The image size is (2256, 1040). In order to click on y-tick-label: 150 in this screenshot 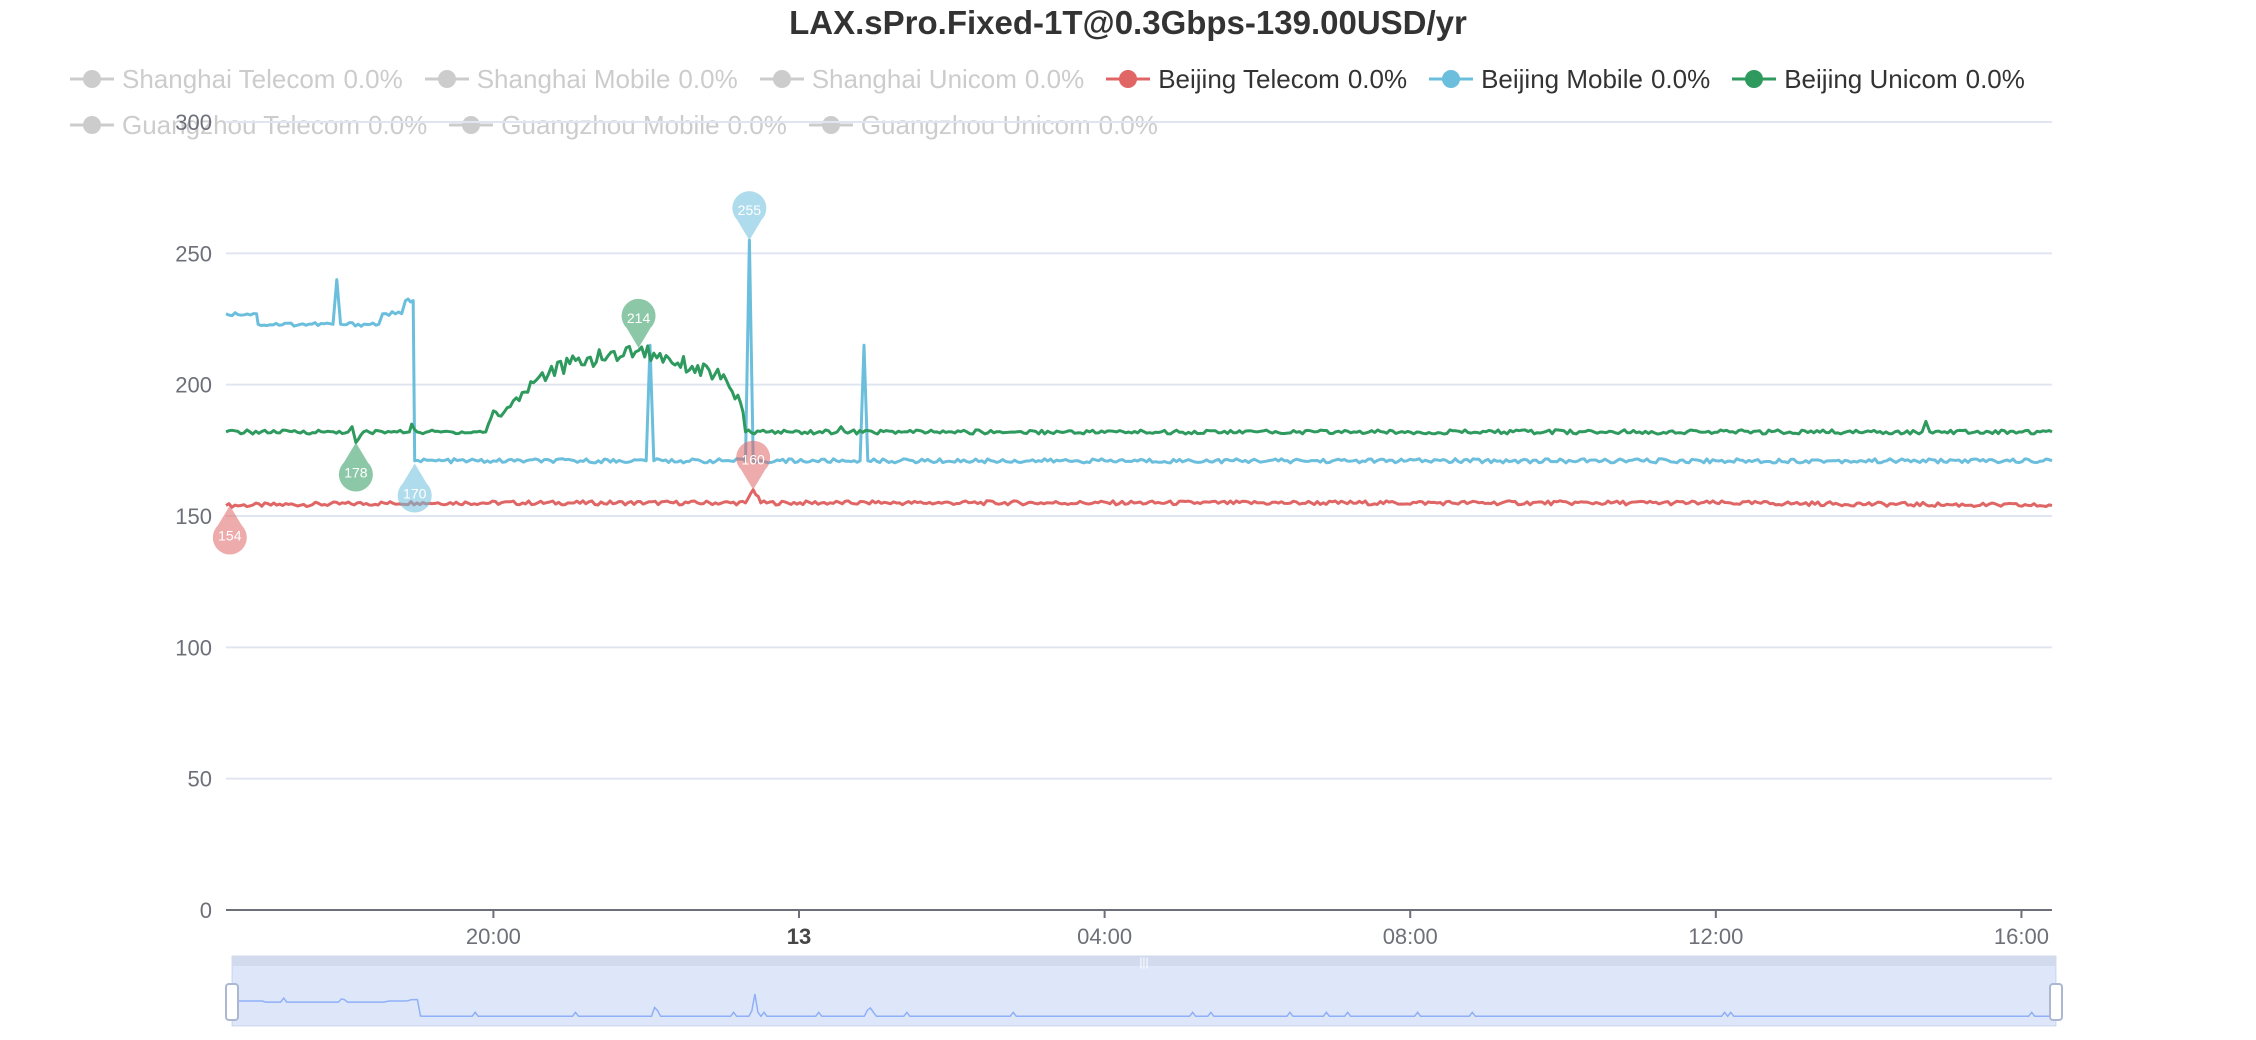, I will do `click(193, 516)`.